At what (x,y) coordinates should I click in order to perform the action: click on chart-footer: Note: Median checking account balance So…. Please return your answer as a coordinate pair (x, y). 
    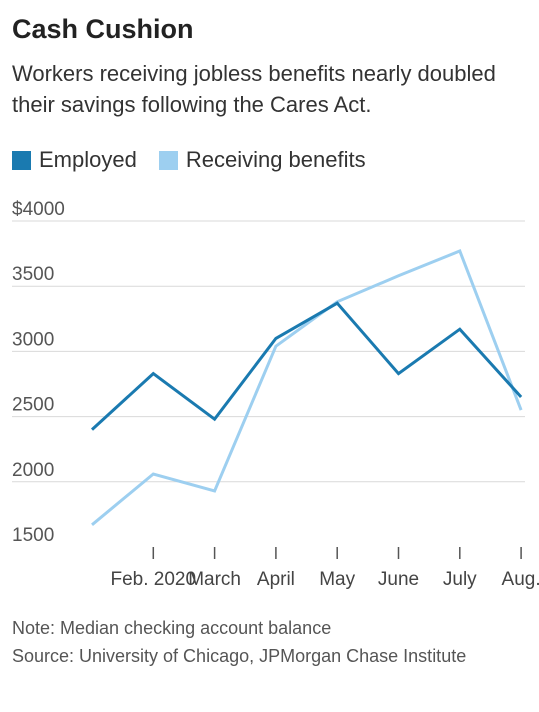
    Looking at the image, I should click on (272, 642).